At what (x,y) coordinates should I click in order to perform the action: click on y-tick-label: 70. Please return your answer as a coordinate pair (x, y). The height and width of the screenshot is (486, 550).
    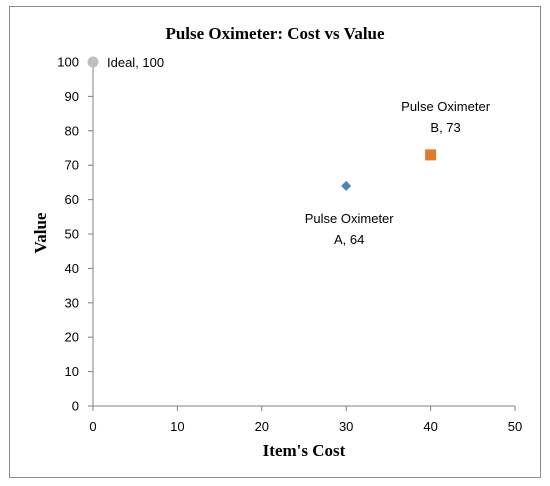
    Looking at the image, I should click on (72, 165).